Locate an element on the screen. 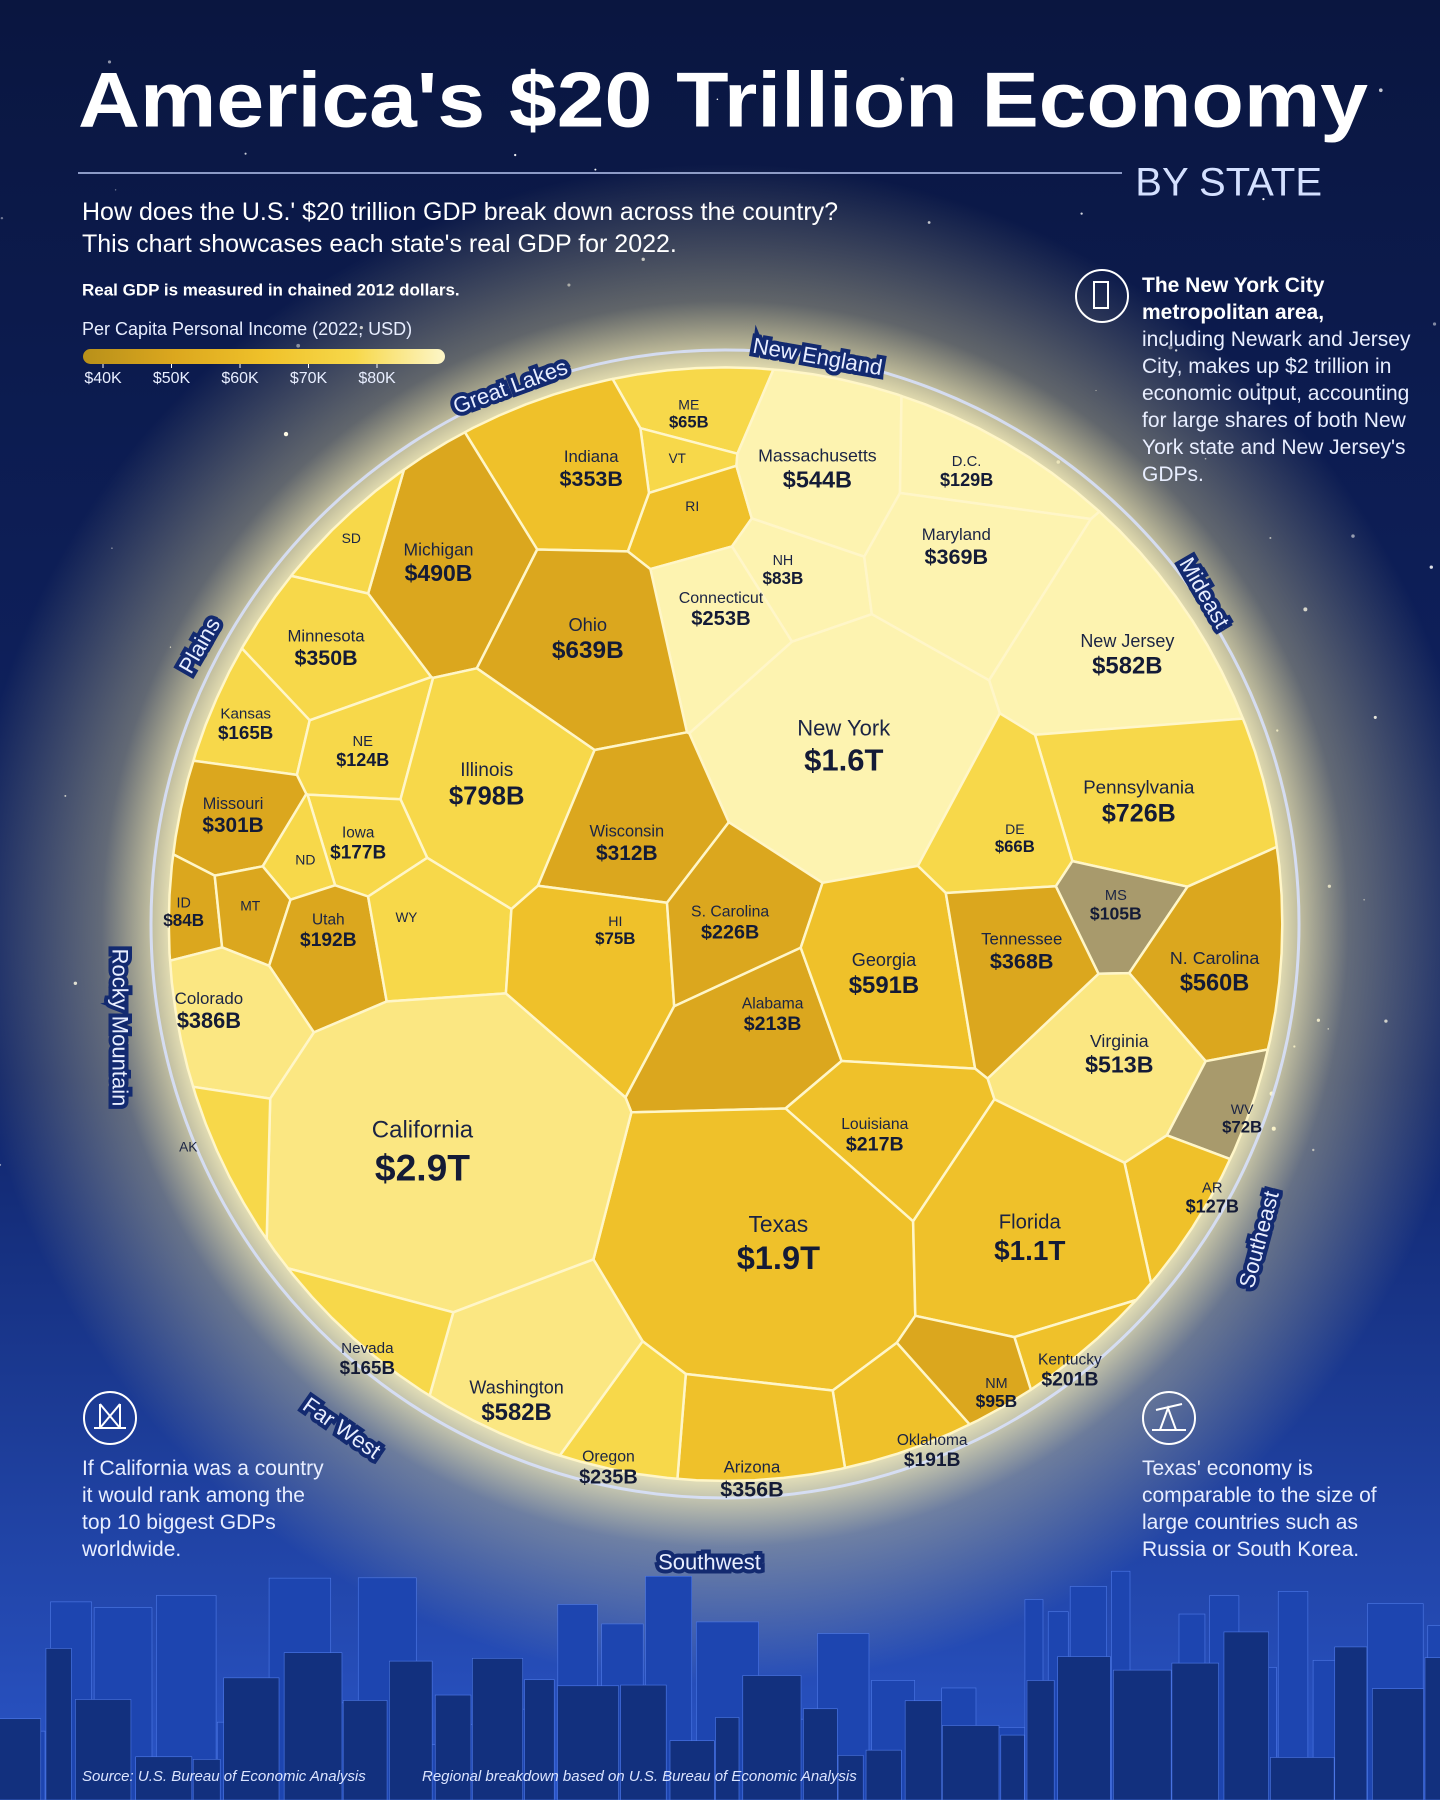  state-name: Massachusetts is located at coordinates (817, 455).